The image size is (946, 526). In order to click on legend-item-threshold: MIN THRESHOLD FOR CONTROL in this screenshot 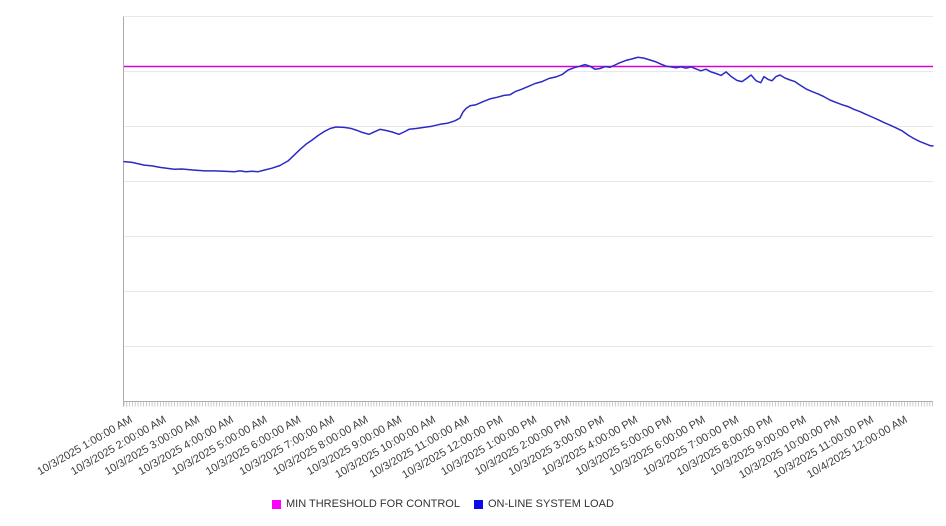, I will do `click(366, 504)`.